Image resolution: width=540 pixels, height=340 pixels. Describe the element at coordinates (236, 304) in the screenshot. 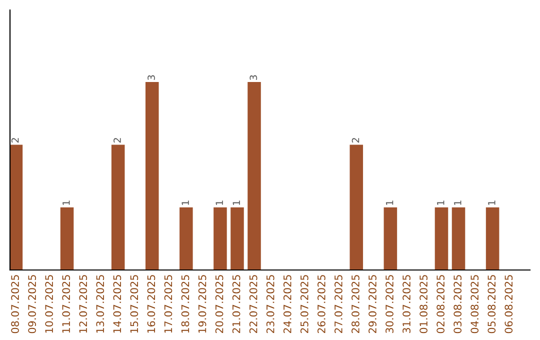

I see `x-tick-label: 21.07.2025` at that location.